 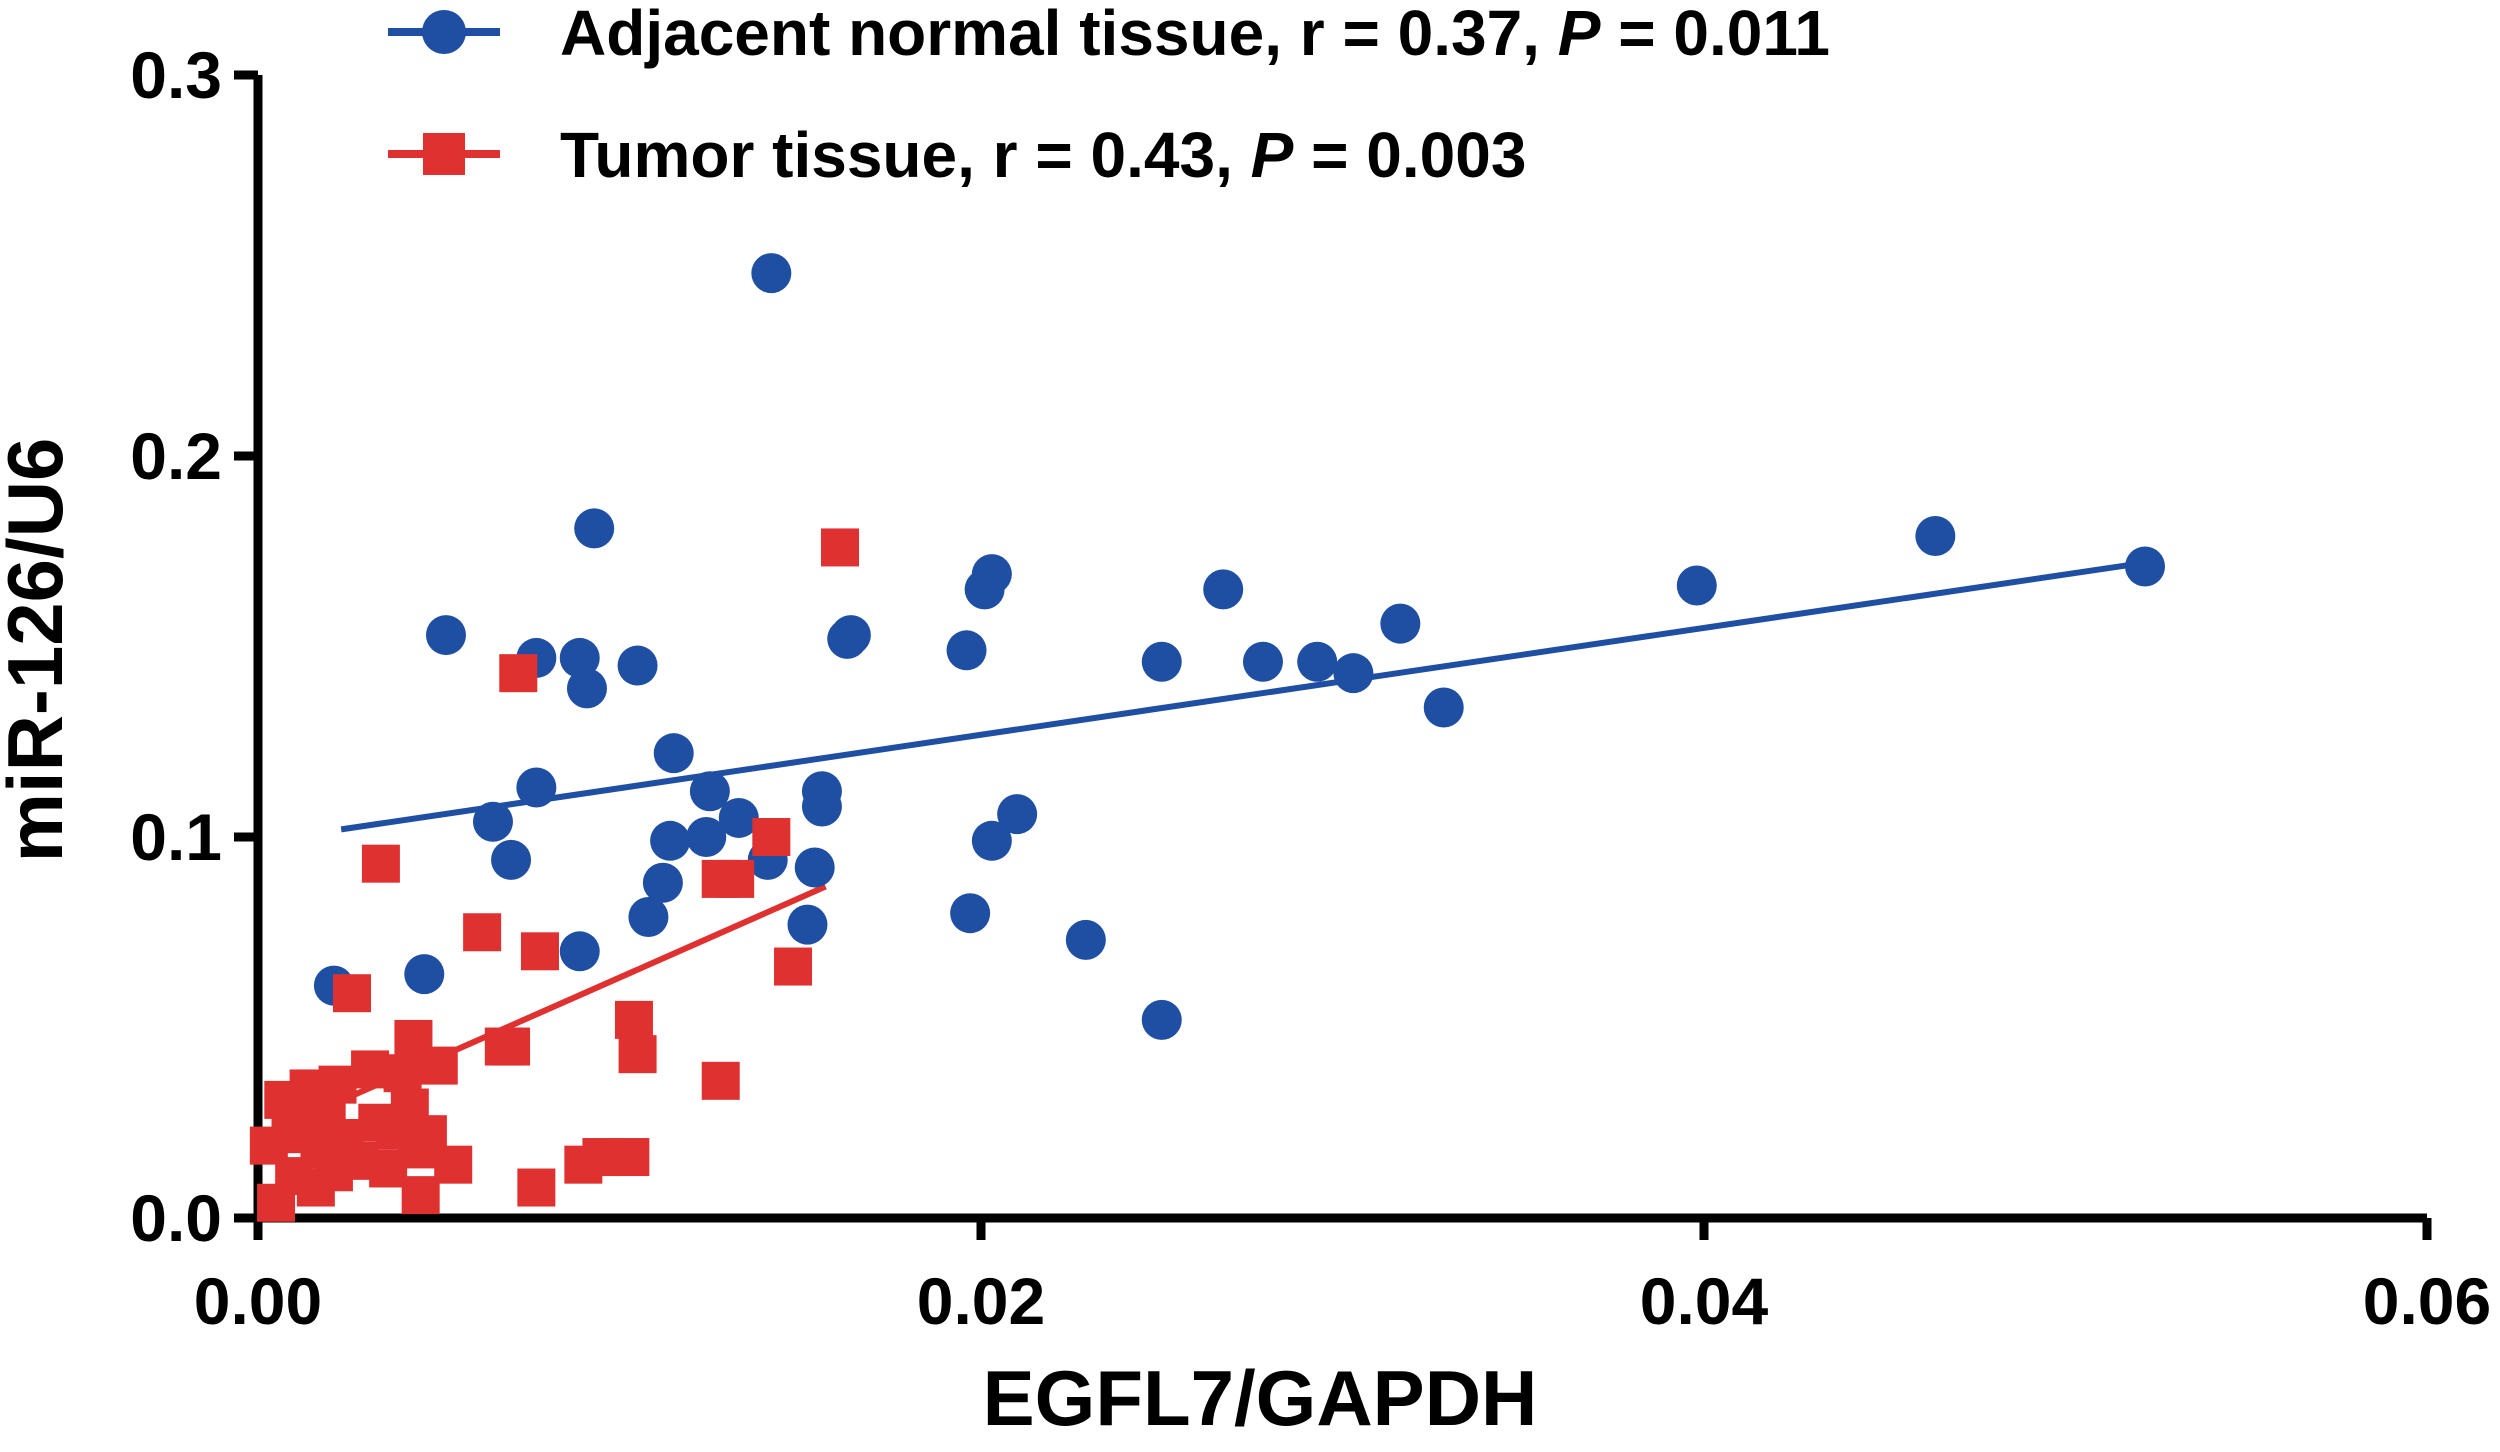 What do you see at coordinates (176, 75) in the screenshot?
I see `y-tick-label: 0.3` at bounding box center [176, 75].